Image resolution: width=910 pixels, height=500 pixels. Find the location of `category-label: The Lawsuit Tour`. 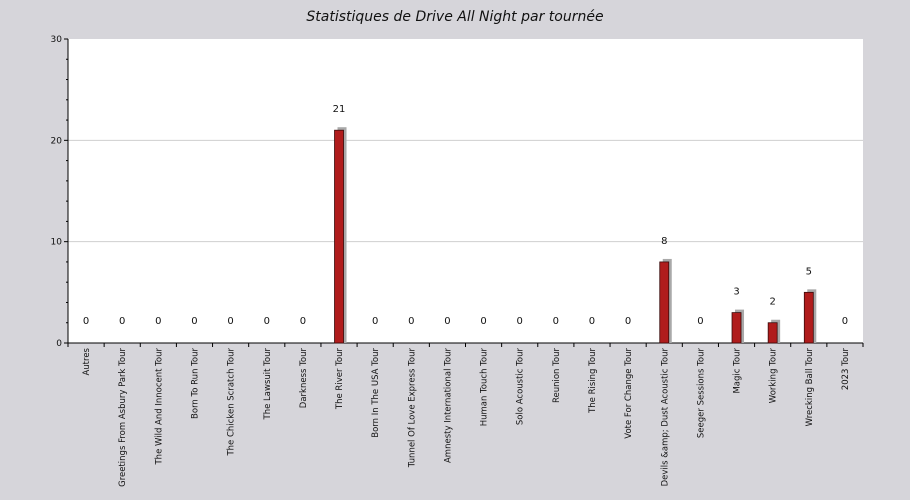

category-label: The Lawsuit Tour is located at coordinates (268, 383).